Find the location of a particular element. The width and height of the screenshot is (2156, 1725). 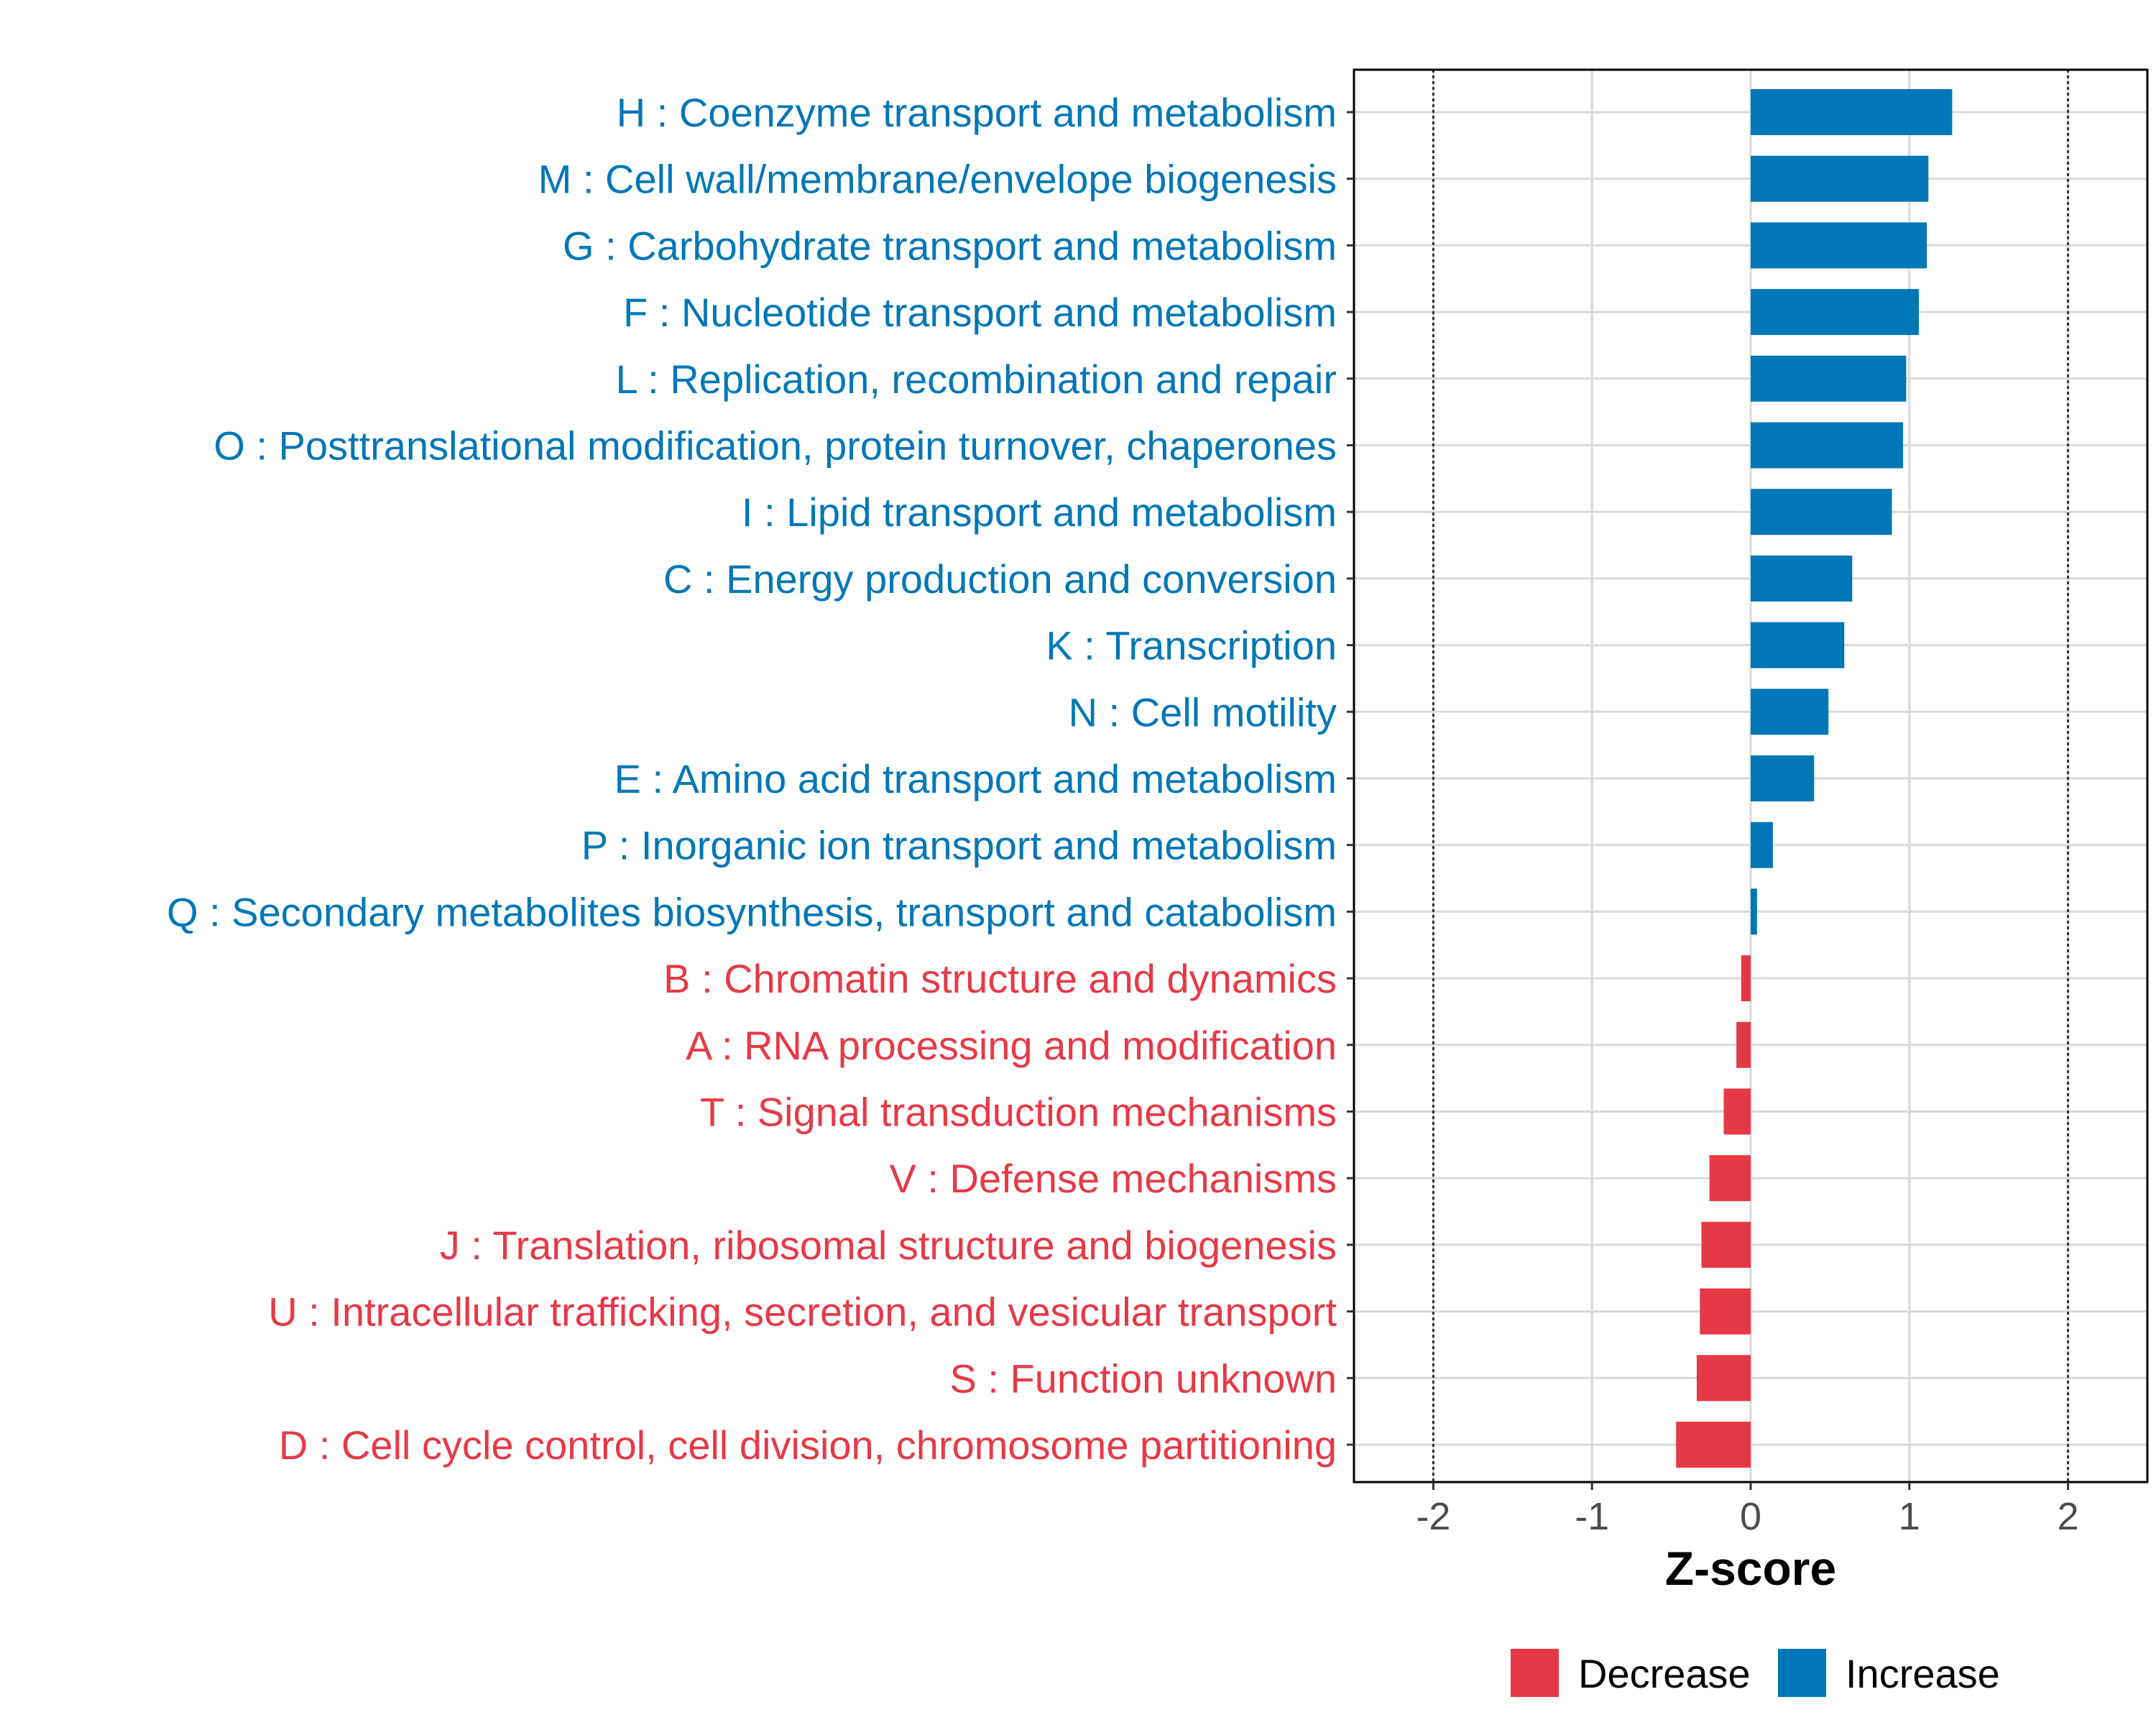

category-label: T : Signal transduction mechanisms is located at coordinates (1018, 1112).